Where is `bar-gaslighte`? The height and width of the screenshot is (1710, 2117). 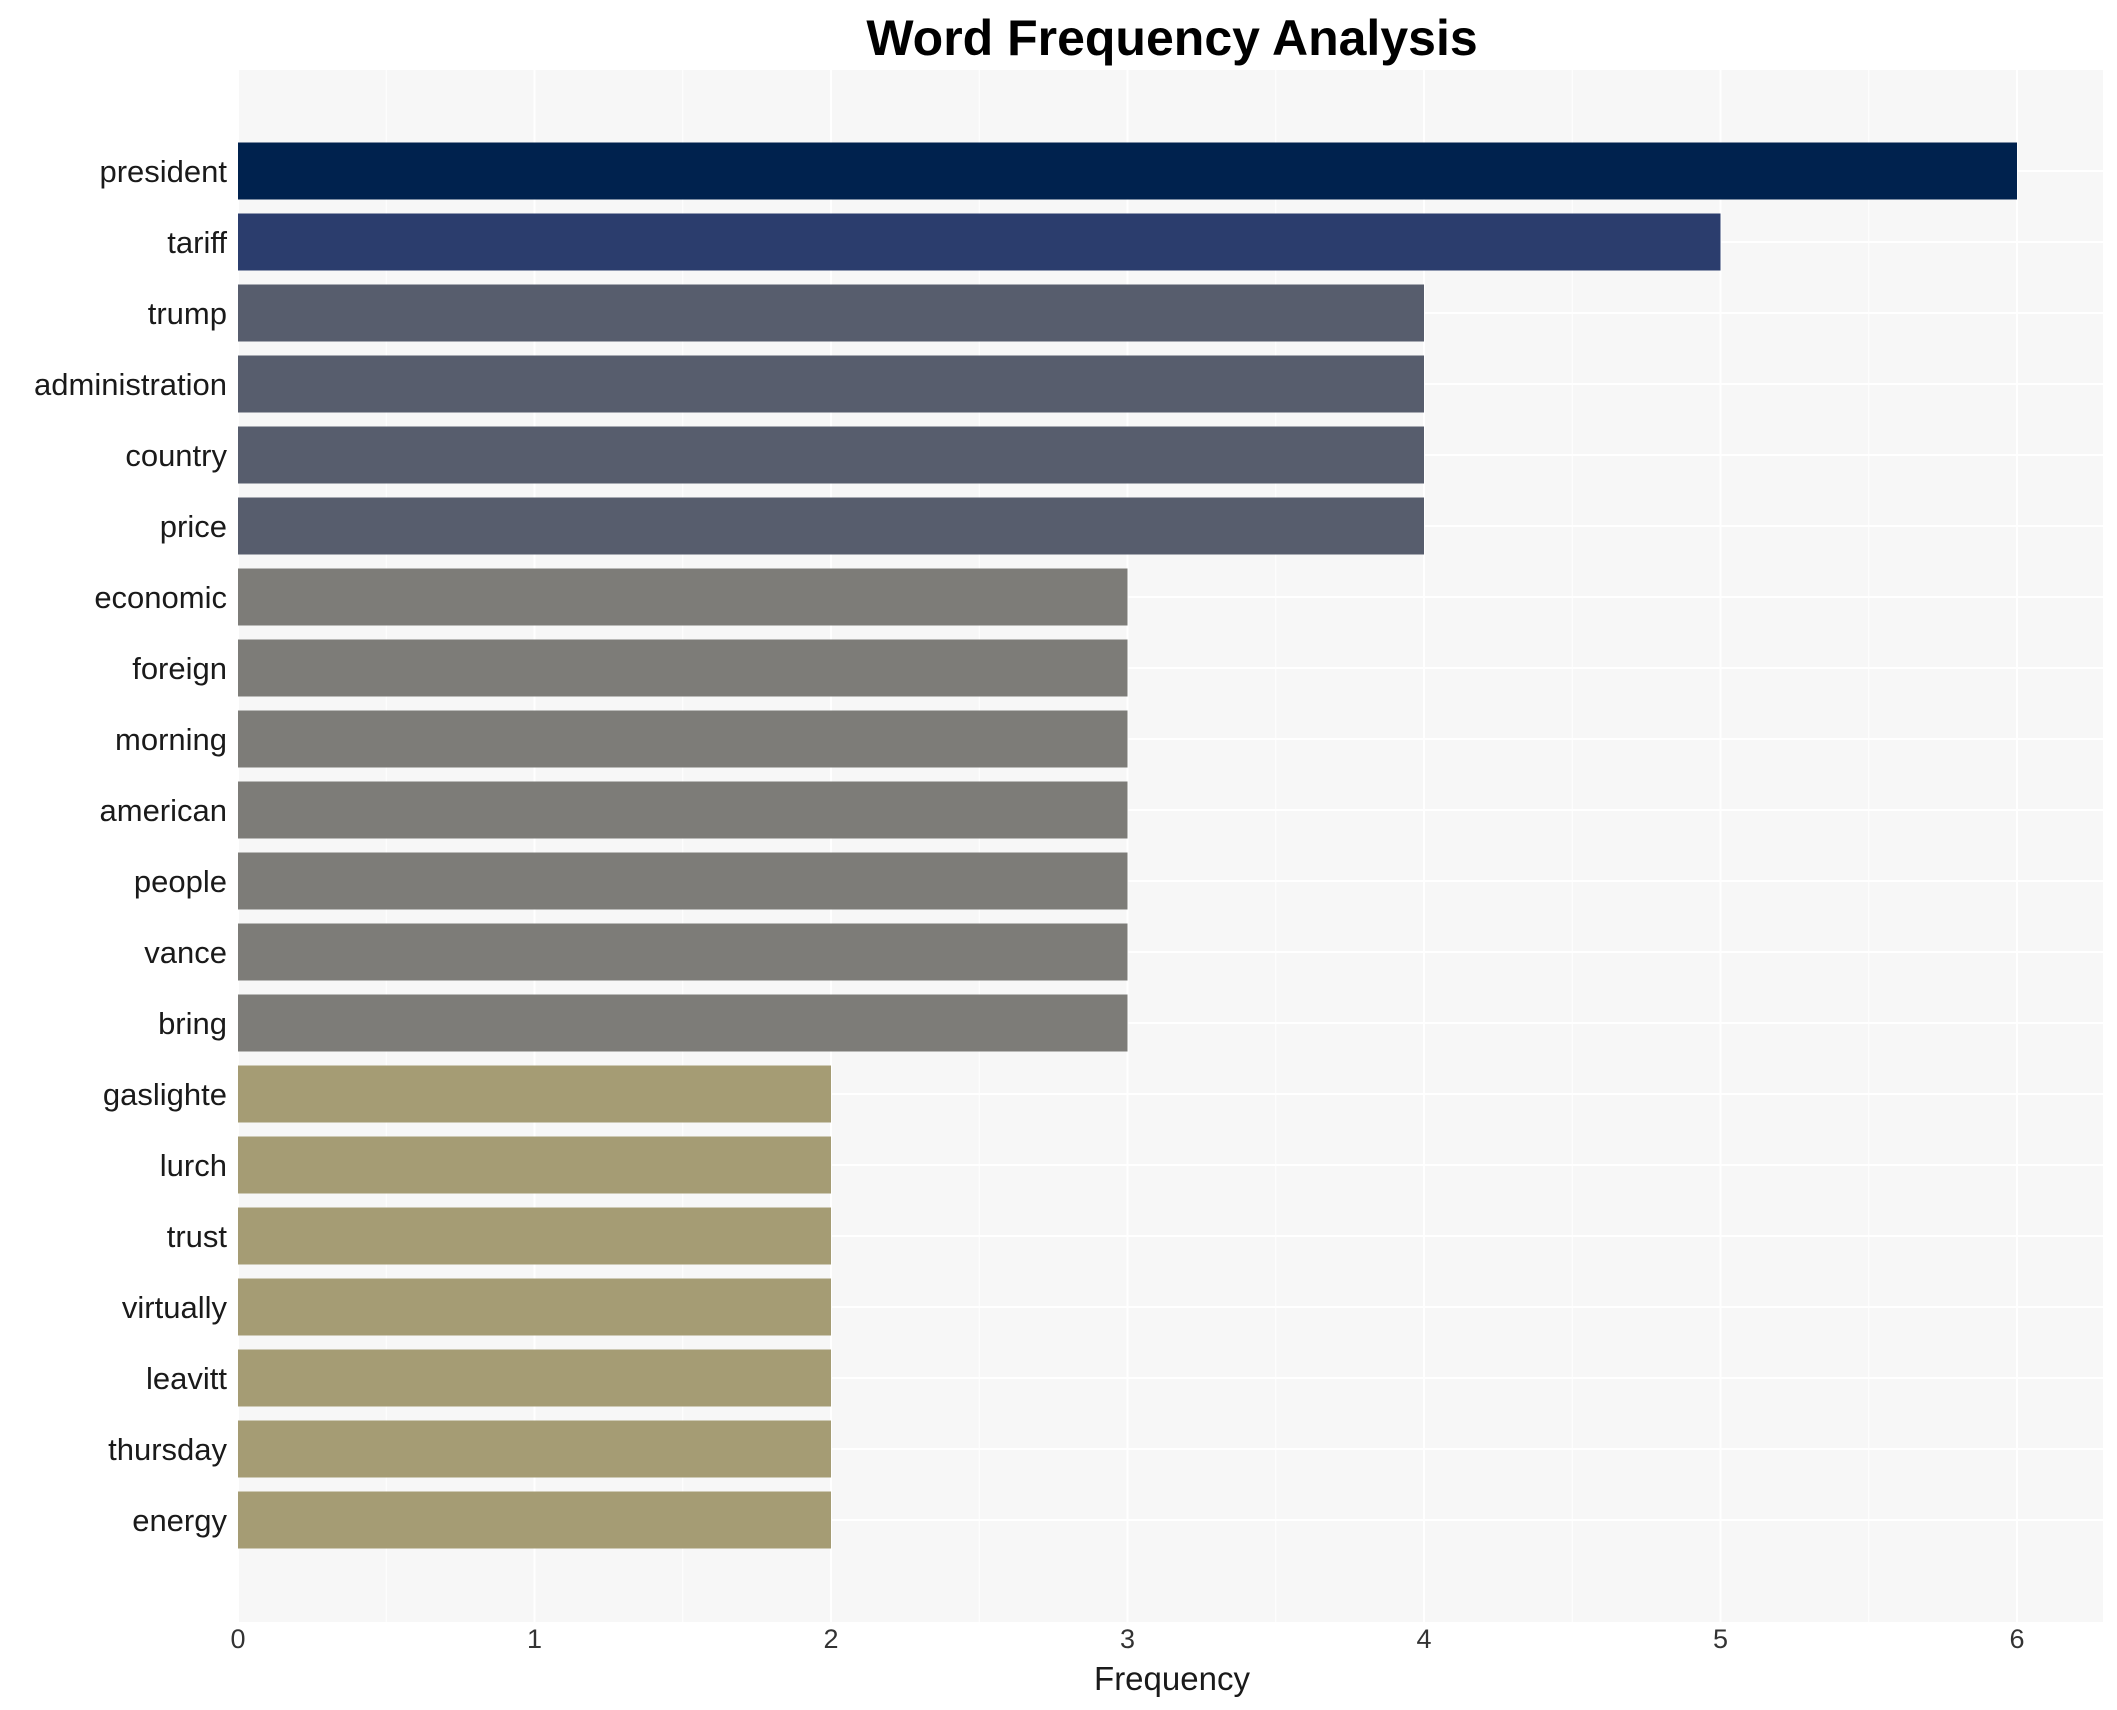 bar-gaslighte is located at coordinates (534, 1094).